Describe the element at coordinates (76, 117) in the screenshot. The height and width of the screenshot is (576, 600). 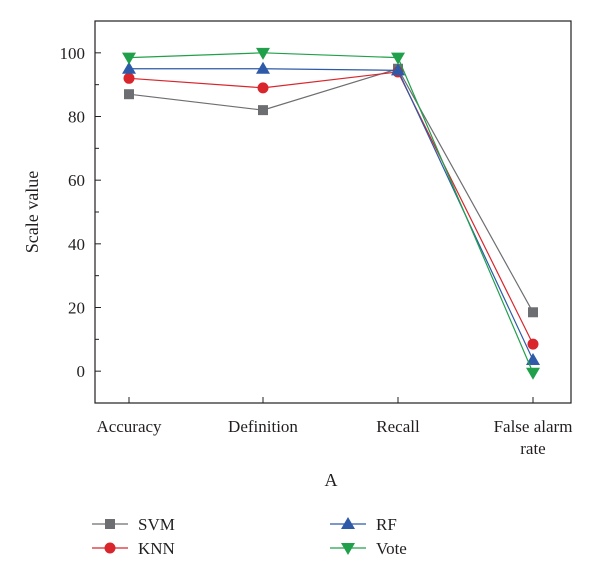
I see `y-tick-label: 80` at that location.